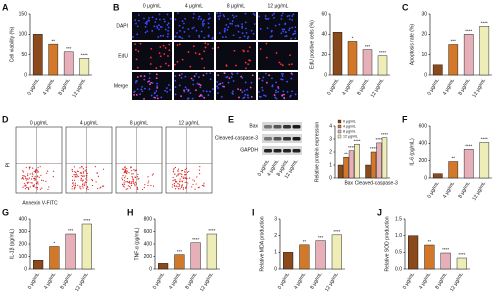 Image resolution: width=500 pixels, height=299 pixels. Describe the element at coordinates (159, 280) in the screenshot. I see `x-tick-label: 0 μg/mL` at that location.